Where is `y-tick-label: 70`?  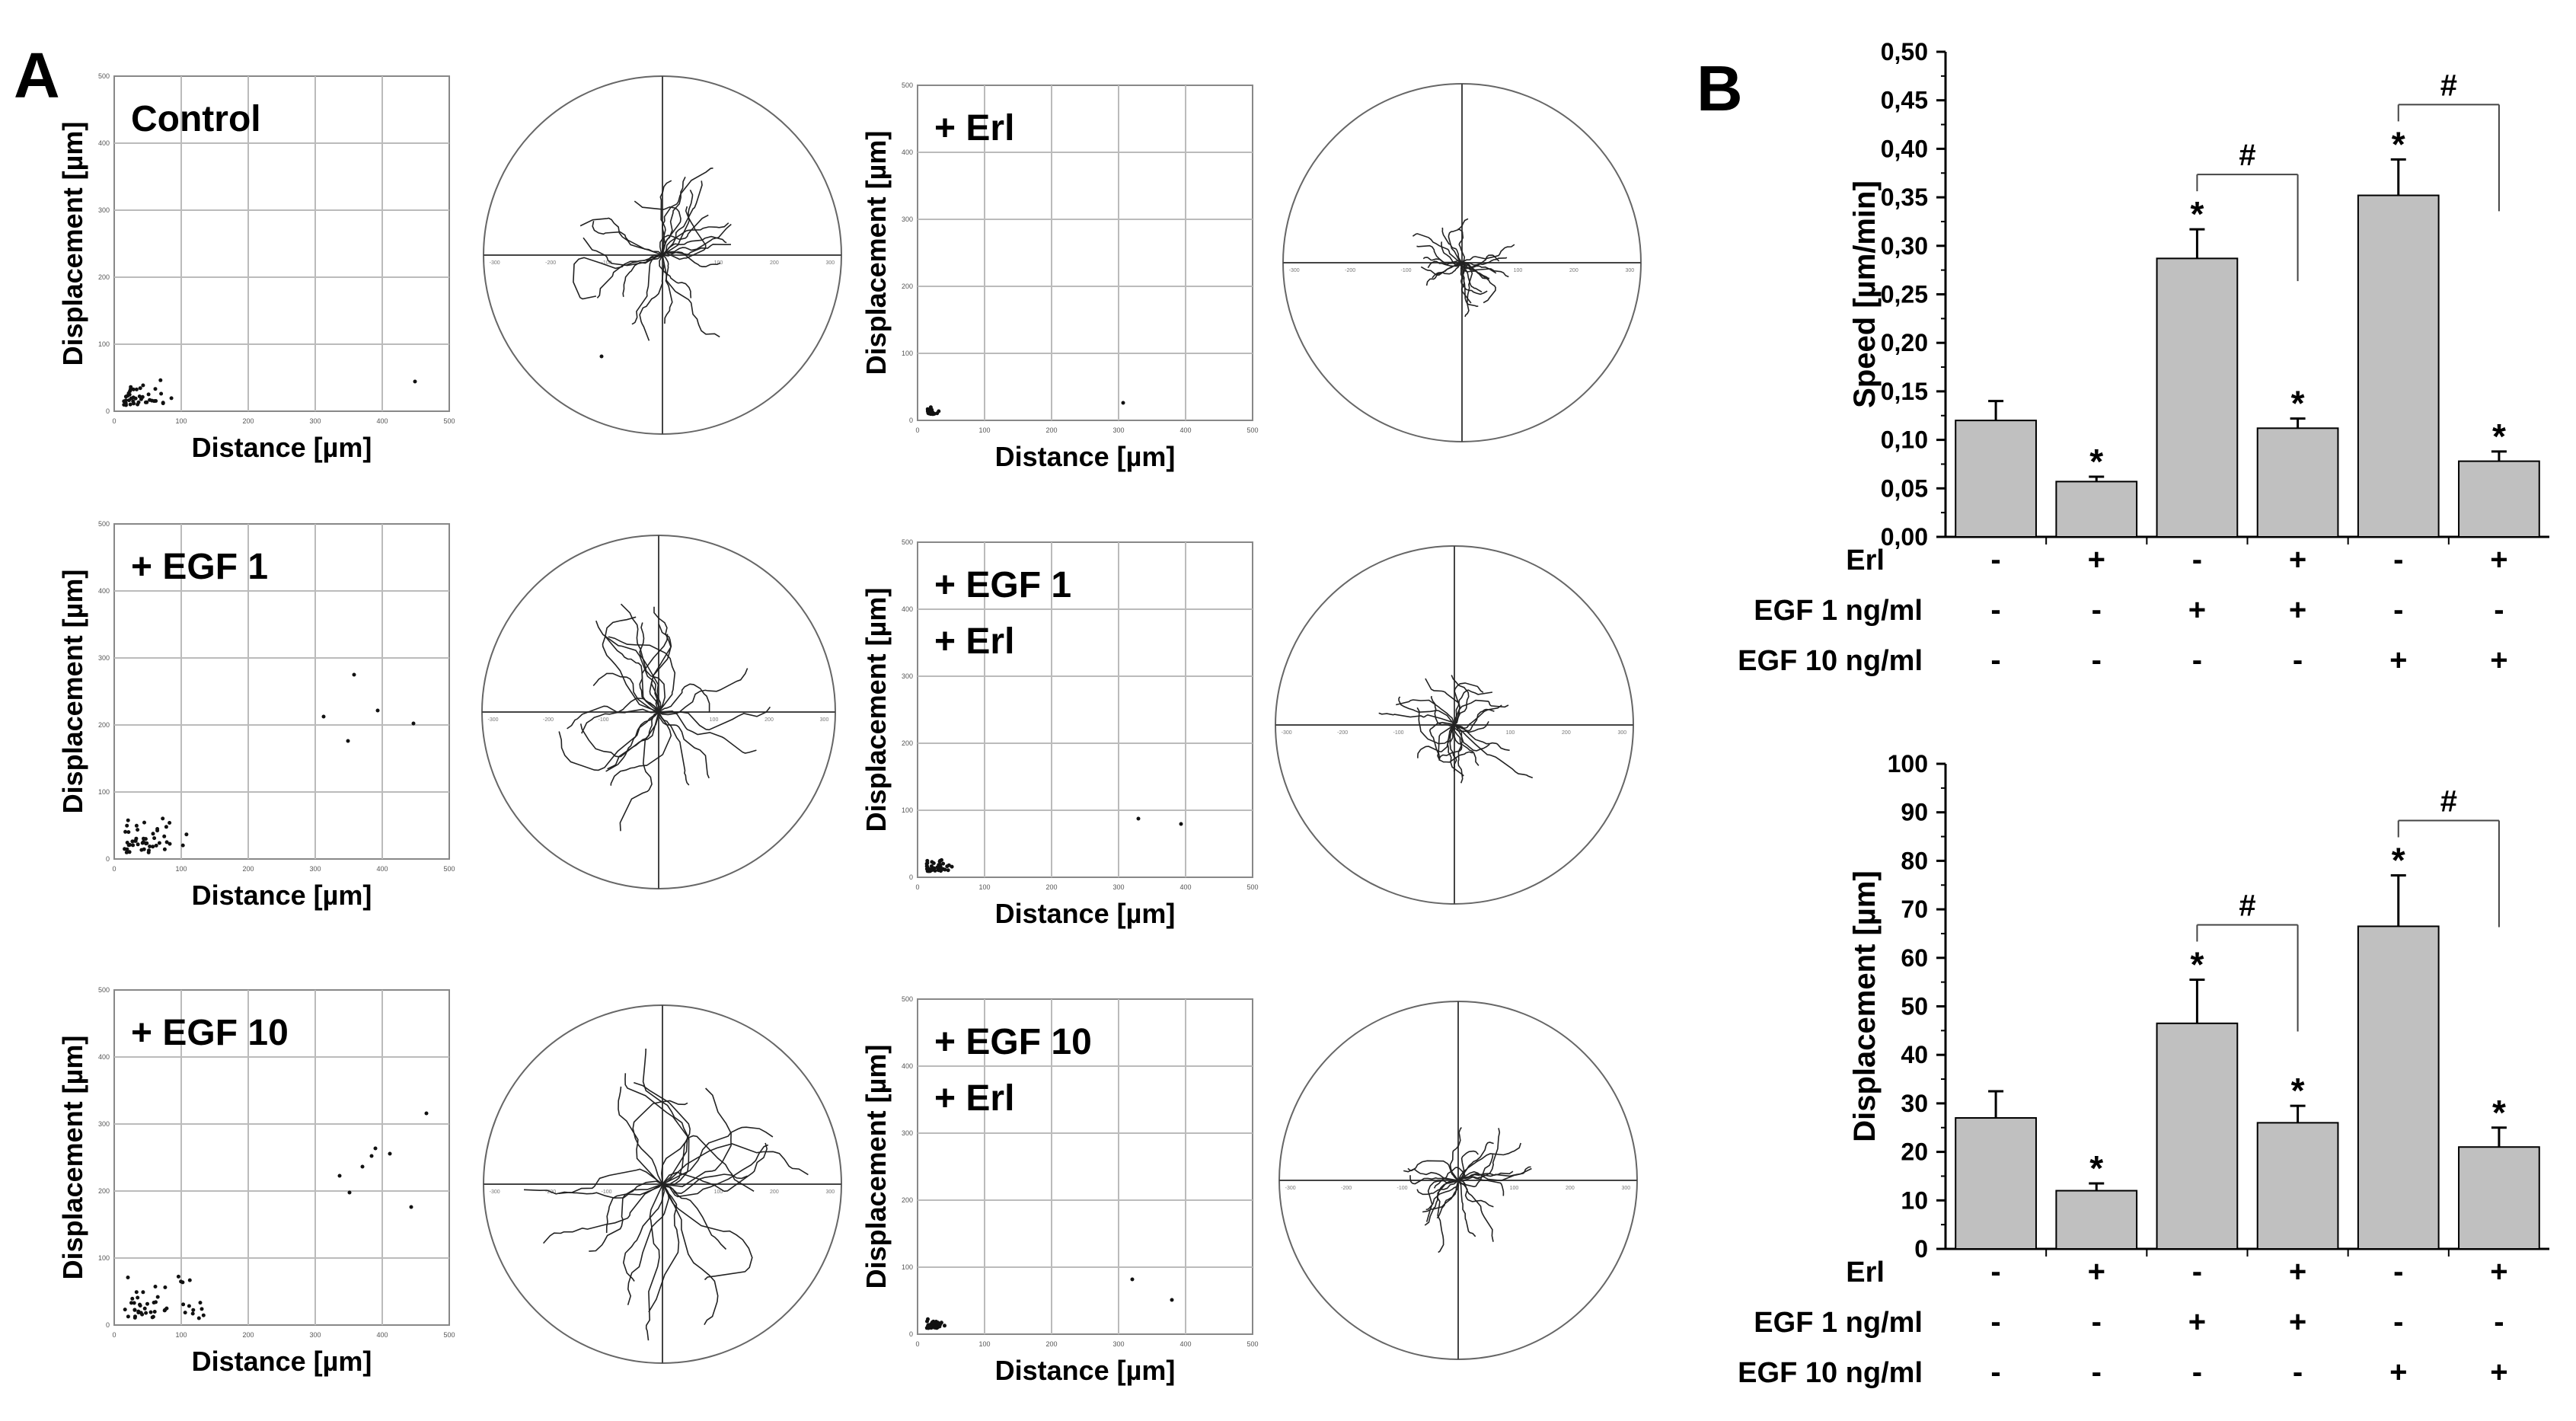 y-tick-label: 70 is located at coordinates (1914, 909).